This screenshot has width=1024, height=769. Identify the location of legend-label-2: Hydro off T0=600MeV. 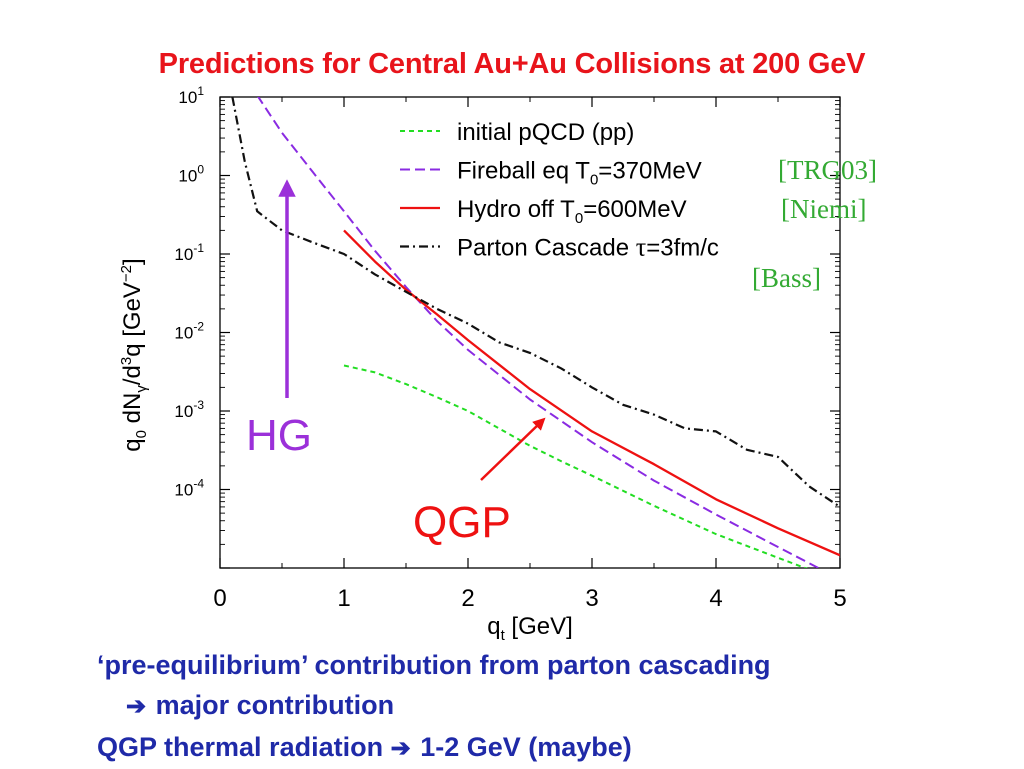
(572, 211).